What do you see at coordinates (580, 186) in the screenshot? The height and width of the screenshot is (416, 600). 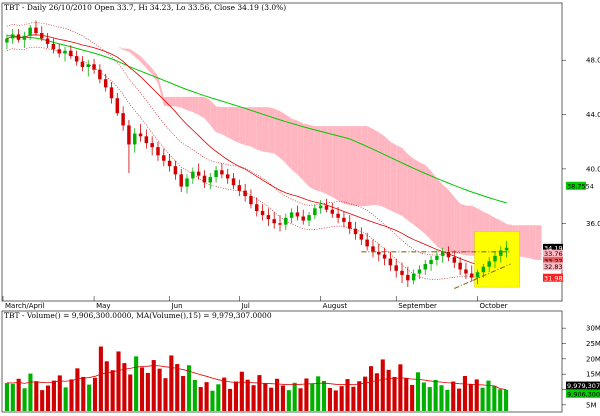 I see `price-tag-label: 38.7554` at bounding box center [580, 186].